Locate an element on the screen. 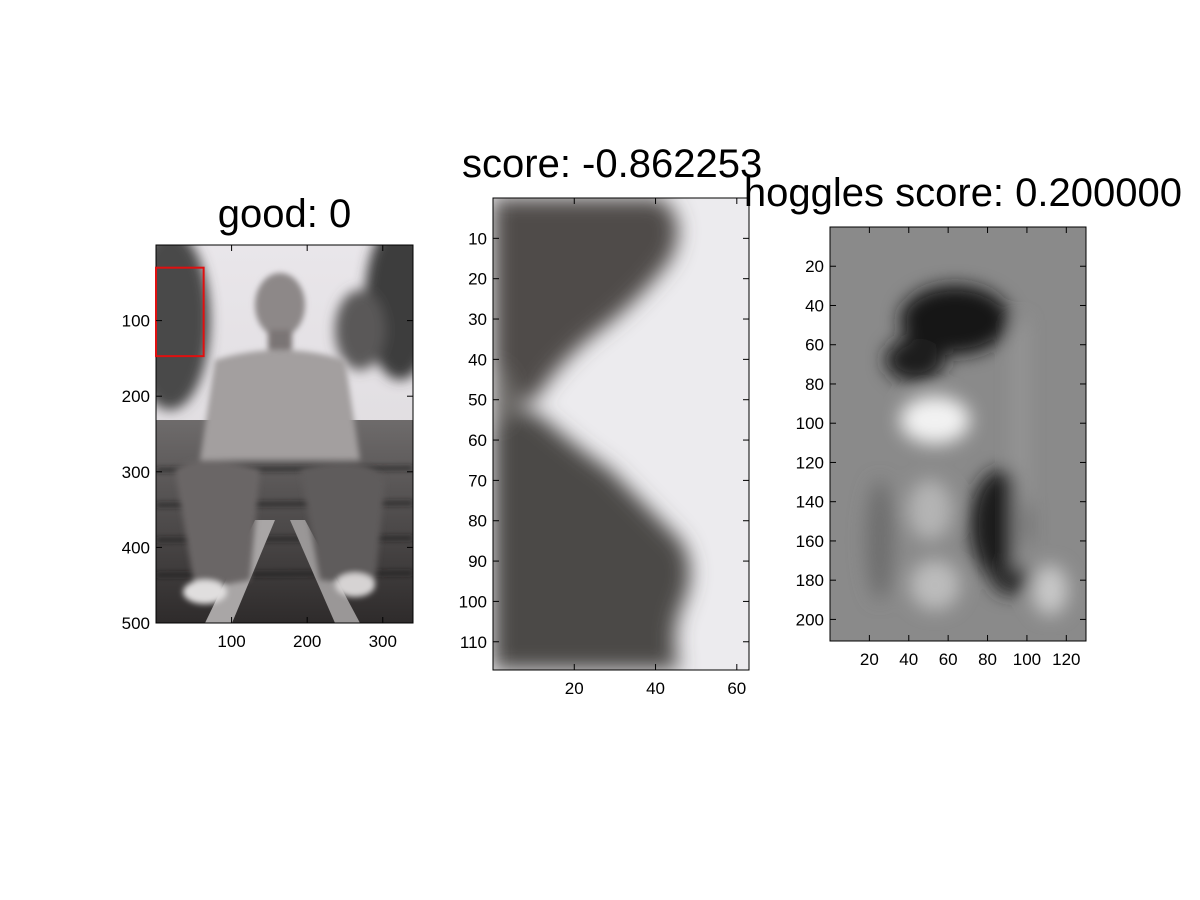  panel-title-2: score: -0.862253 is located at coordinates (612, 164).